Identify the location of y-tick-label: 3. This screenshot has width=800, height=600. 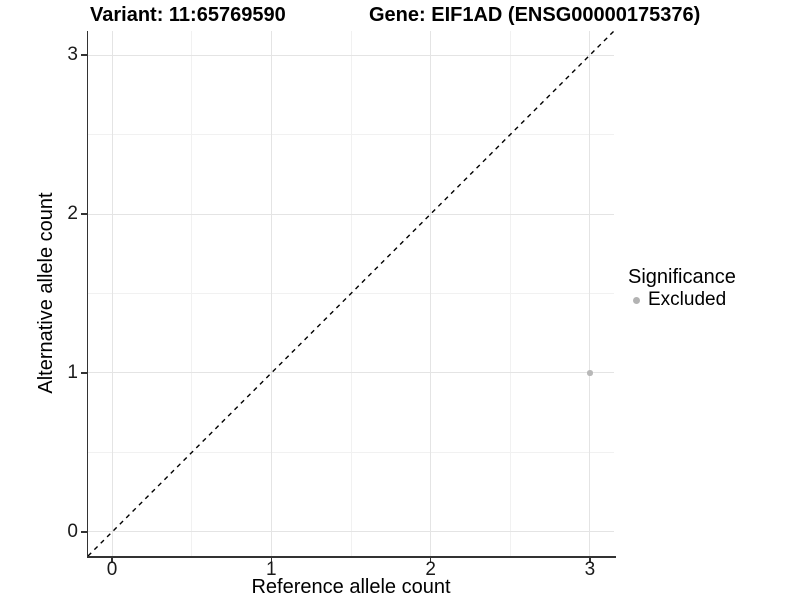
(72, 54).